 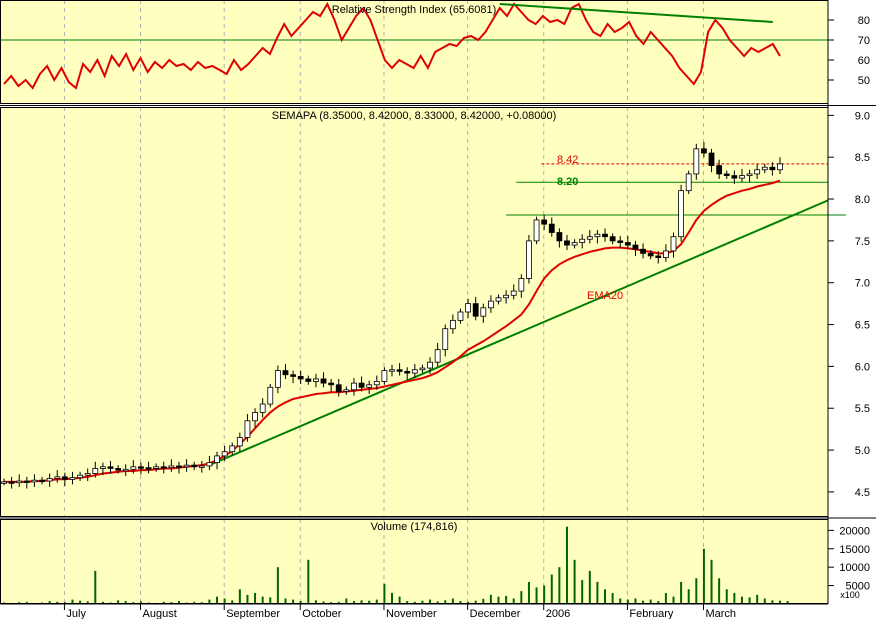 What do you see at coordinates (862, 200) in the screenshot?
I see `price-tick-label: 8.0` at bounding box center [862, 200].